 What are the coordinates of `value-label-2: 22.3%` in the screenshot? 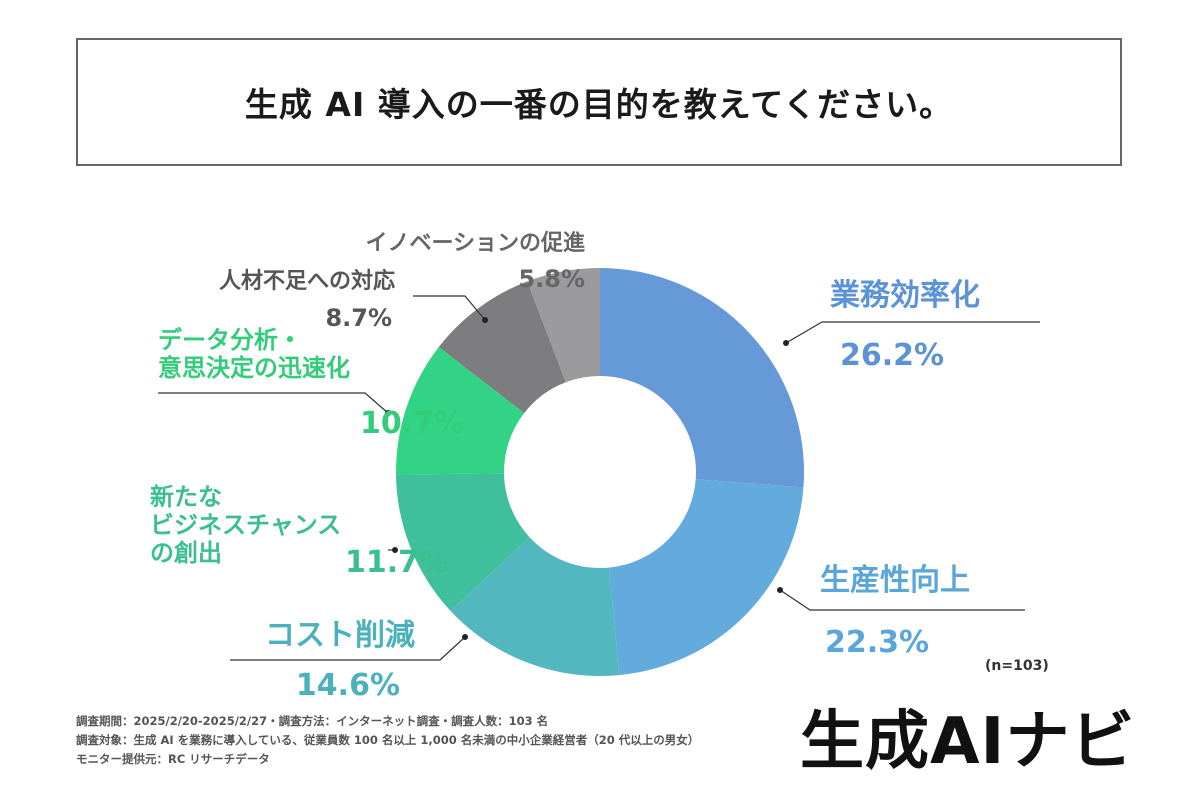 It's located at (877, 642).